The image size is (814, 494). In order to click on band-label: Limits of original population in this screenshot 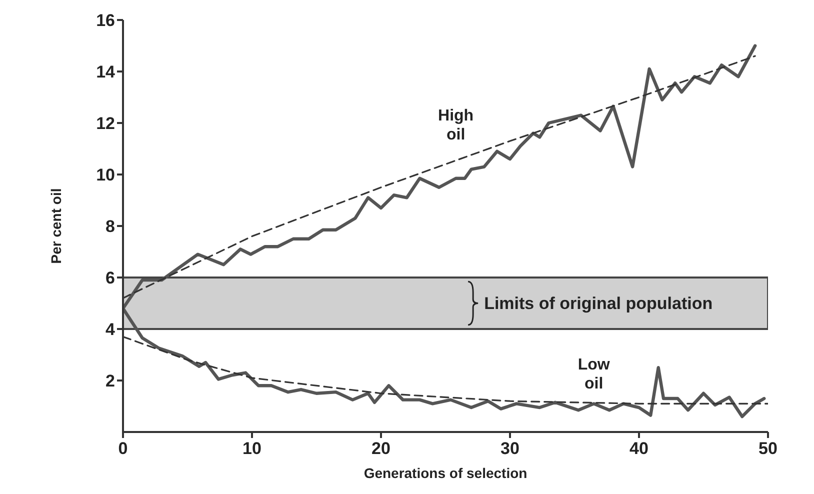, I will do `click(598, 303)`.